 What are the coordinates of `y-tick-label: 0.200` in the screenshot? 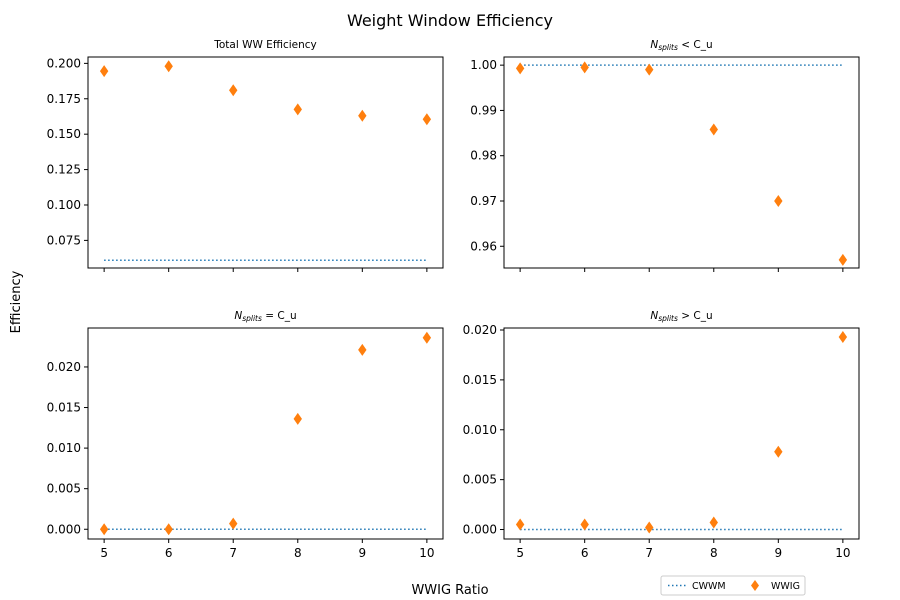 It's located at (64, 63).